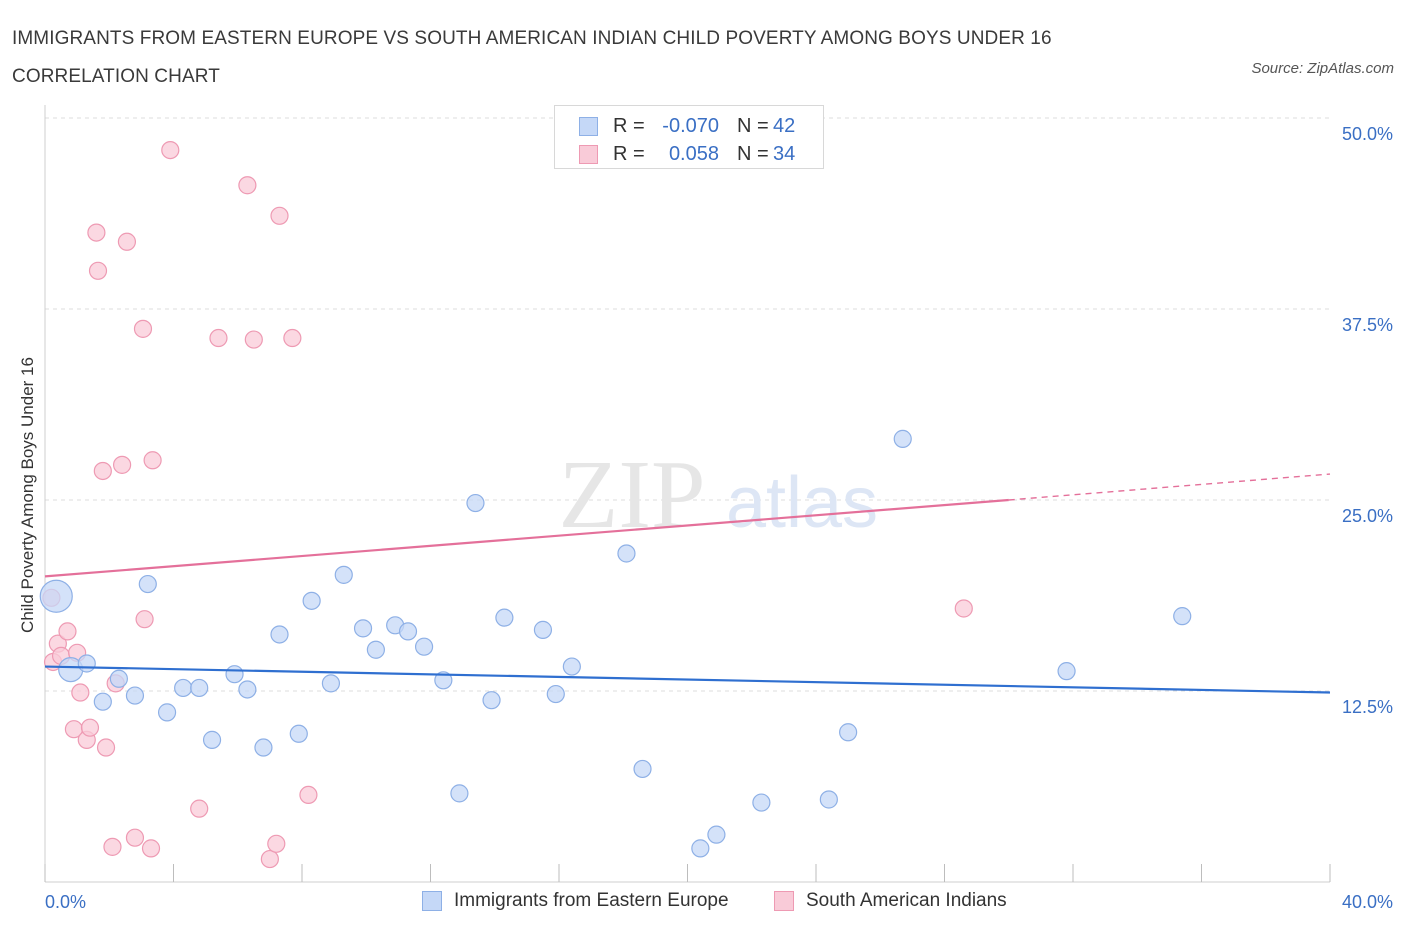 This screenshot has width=1406, height=930. What do you see at coordinates (784, 154) in the screenshot?
I see `n-value: 34` at bounding box center [784, 154].